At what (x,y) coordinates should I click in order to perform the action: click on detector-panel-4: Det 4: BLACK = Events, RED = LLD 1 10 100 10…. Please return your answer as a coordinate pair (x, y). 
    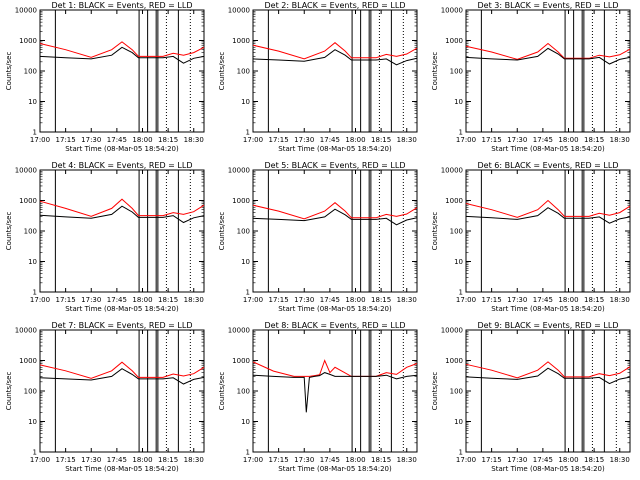
    Looking at the image, I should click on (105, 237).